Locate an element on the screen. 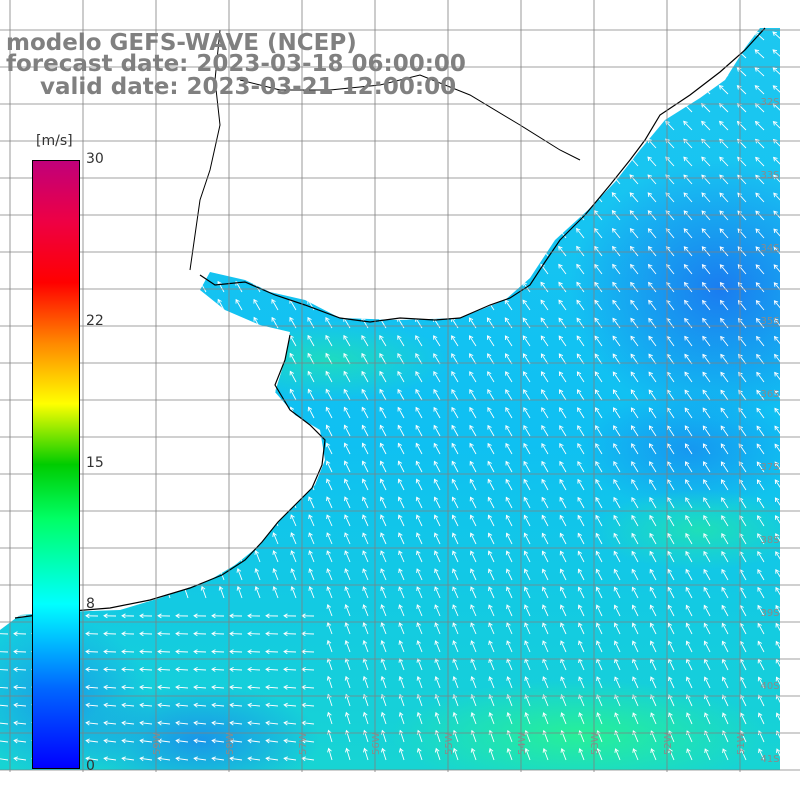 The width and height of the screenshot is (800, 800). longitude-labels: 59W 58W 57W 56W 55W 54W 53W 52W 51W is located at coordinates (449, 743).